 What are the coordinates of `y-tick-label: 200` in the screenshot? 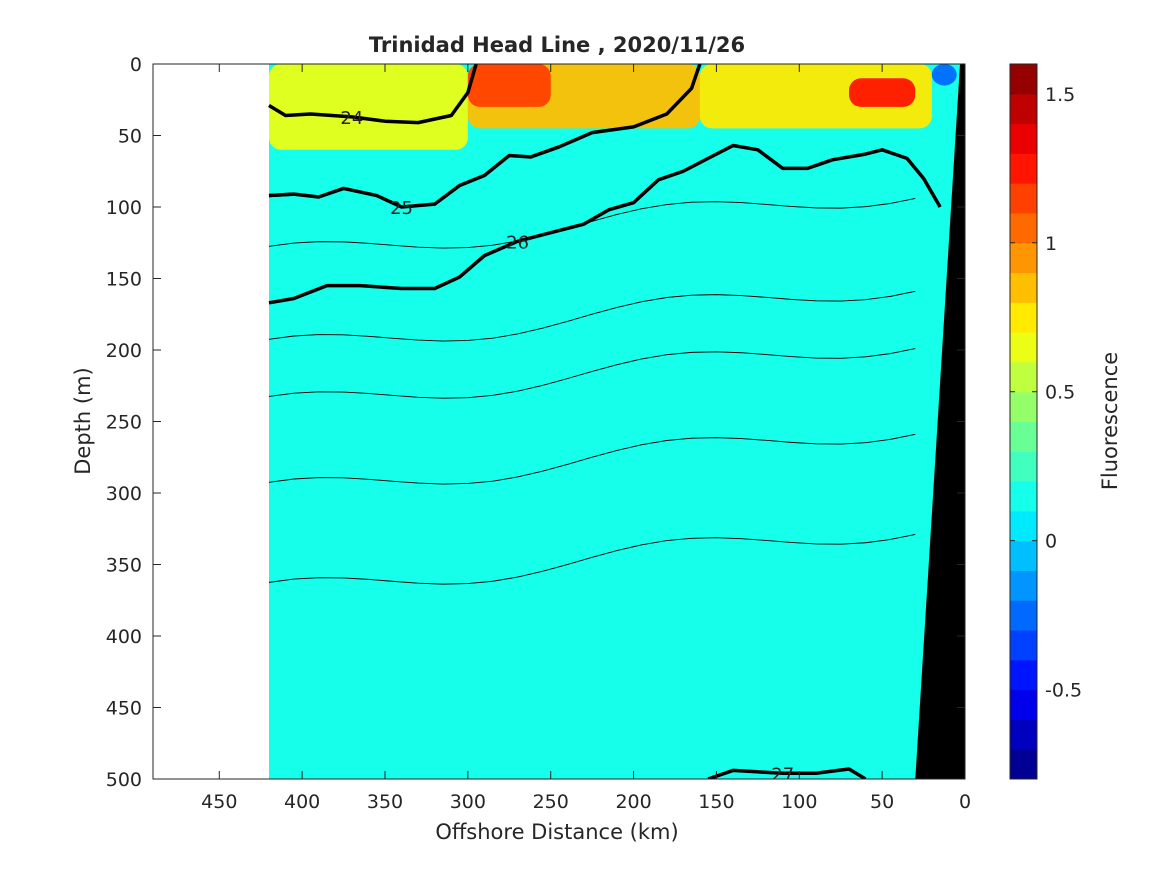 It's located at (124, 351).